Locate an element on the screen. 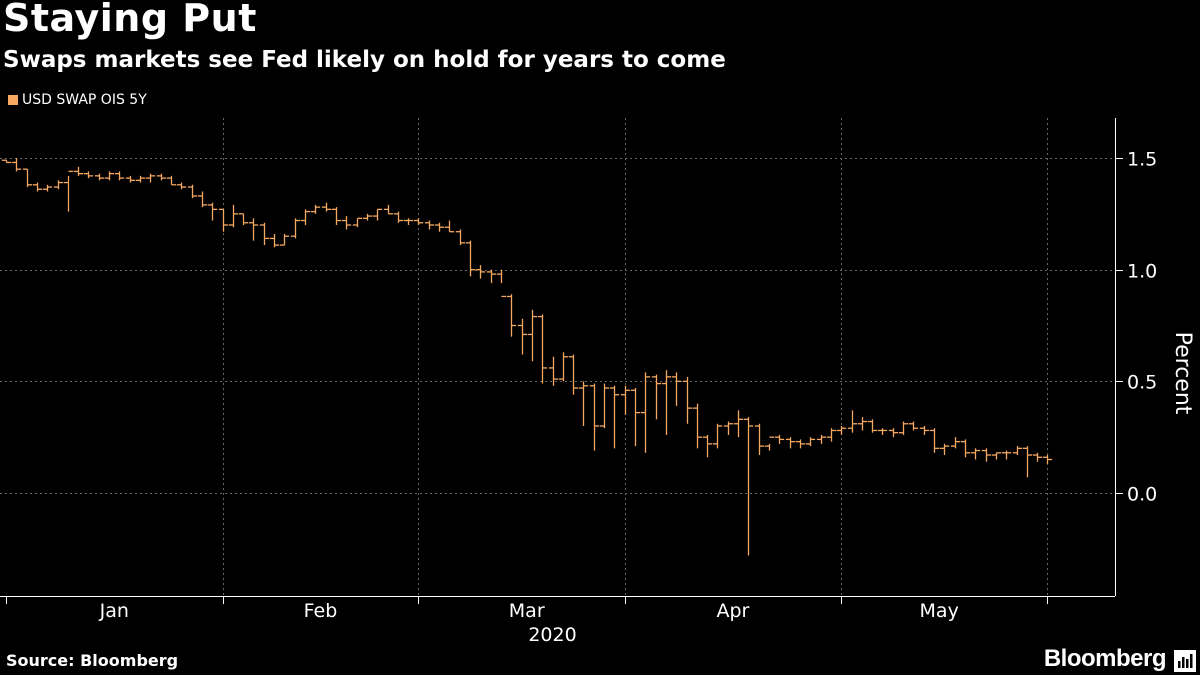 The image size is (1200, 675). x-tick-label: Mar is located at coordinates (527, 611).